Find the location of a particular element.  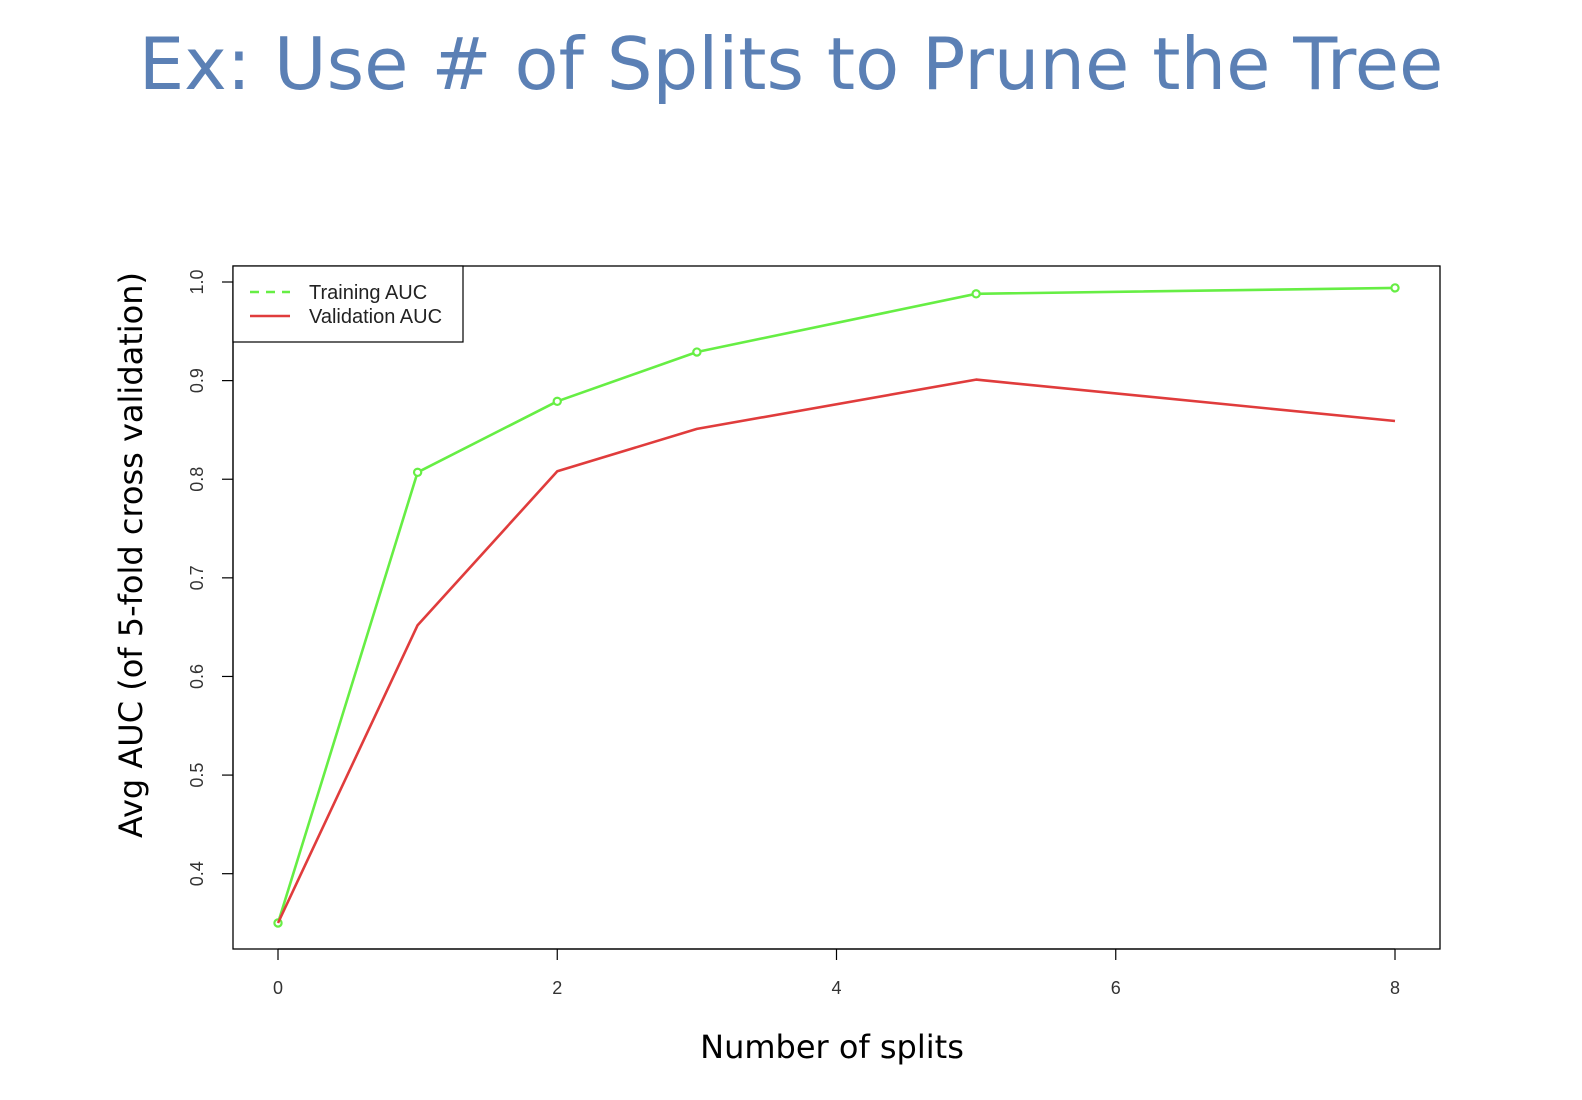

x-tick-label: 6 is located at coordinates (1116, 988).